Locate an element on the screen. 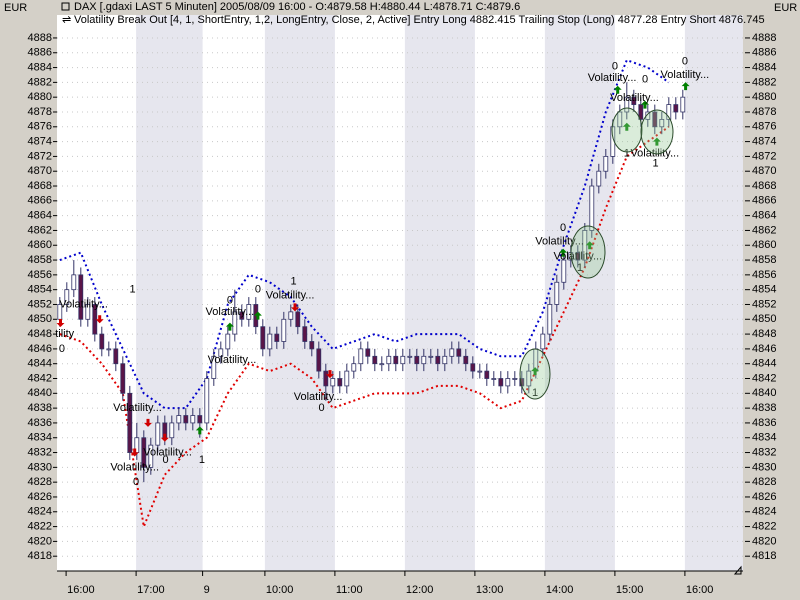  y-tick-label-left: 4860 is located at coordinates (40, 245).